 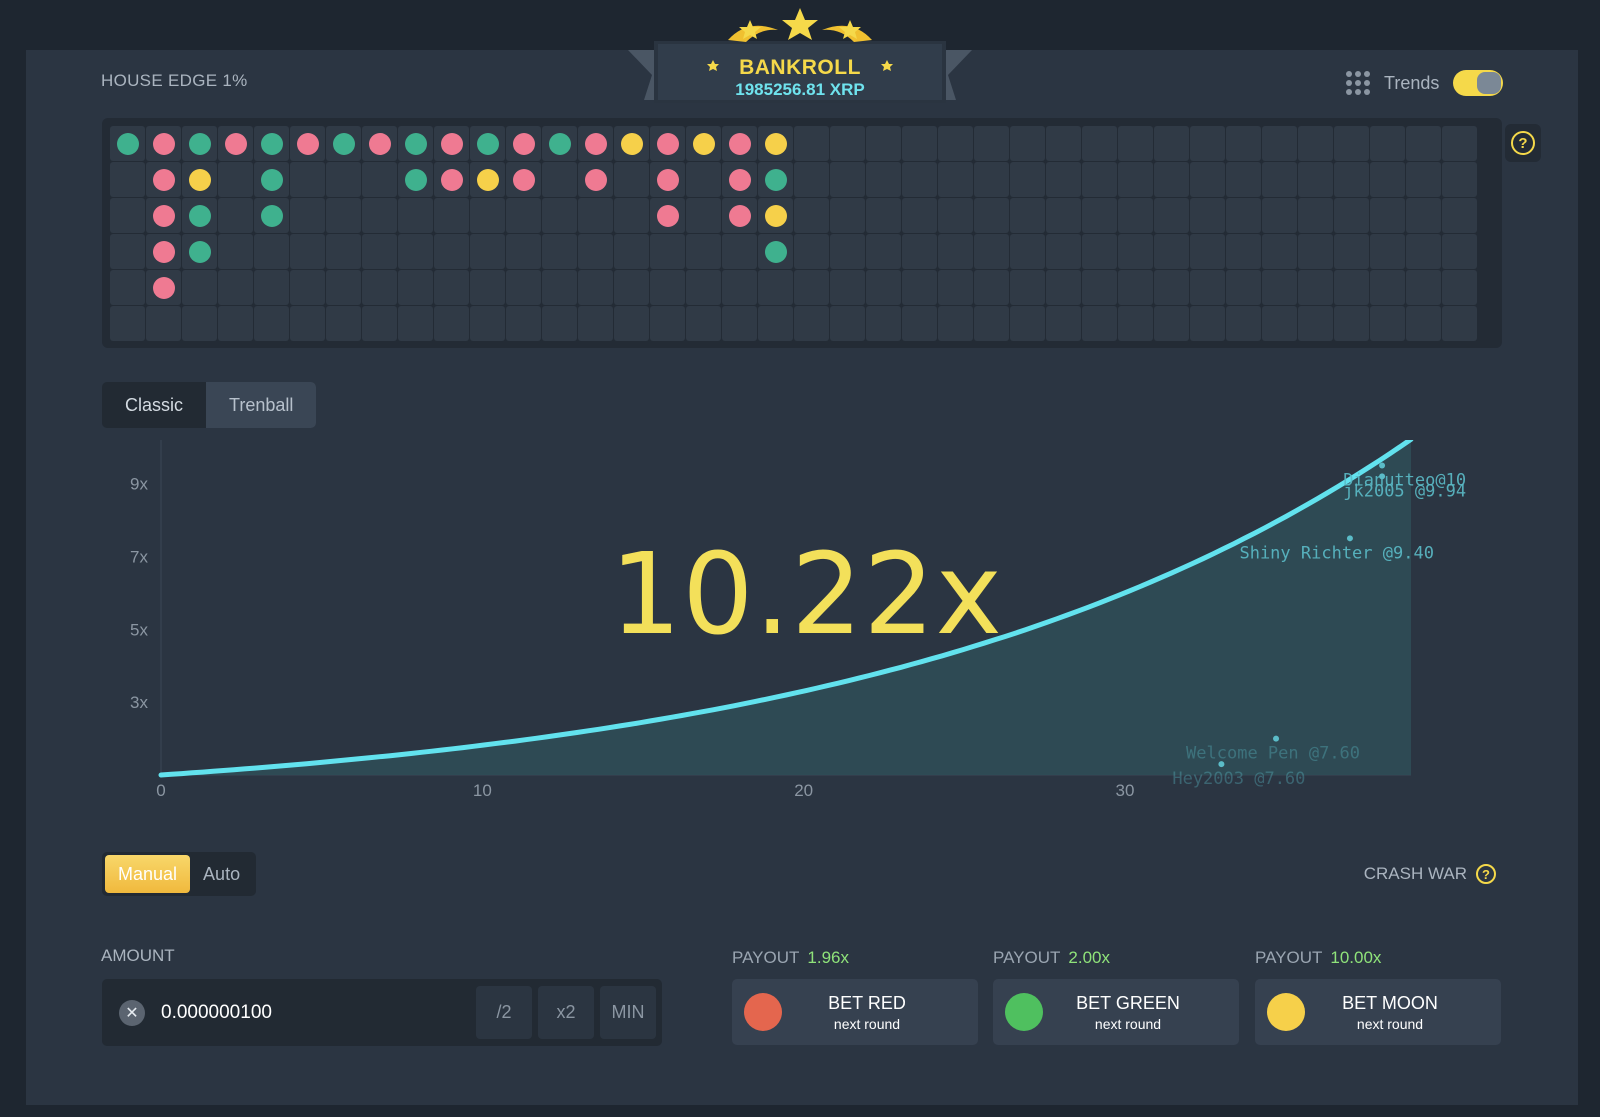 I want to click on y-tick-label: 9x, so click(x=139, y=484).